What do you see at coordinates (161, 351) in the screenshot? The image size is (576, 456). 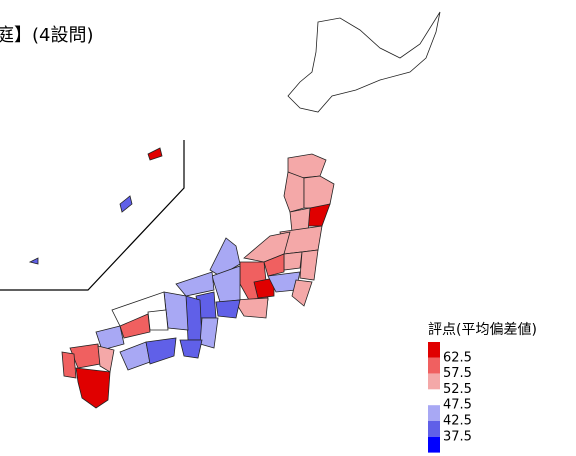 I see `kochi-tokushima` at bounding box center [161, 351].